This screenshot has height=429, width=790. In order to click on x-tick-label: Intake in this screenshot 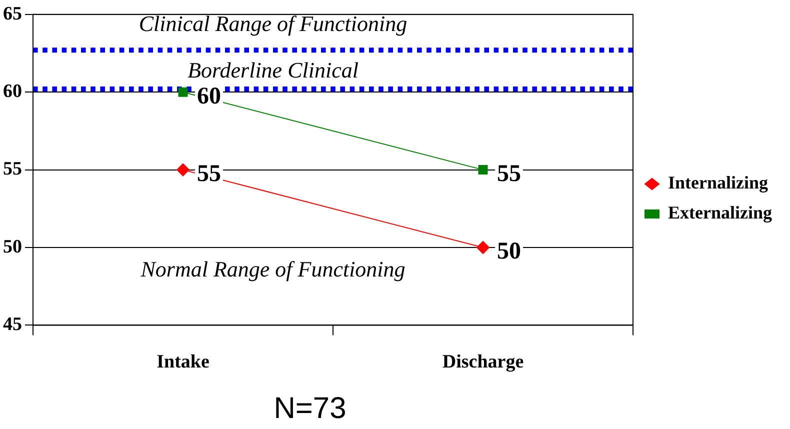, I will do `click(183, 362)`.